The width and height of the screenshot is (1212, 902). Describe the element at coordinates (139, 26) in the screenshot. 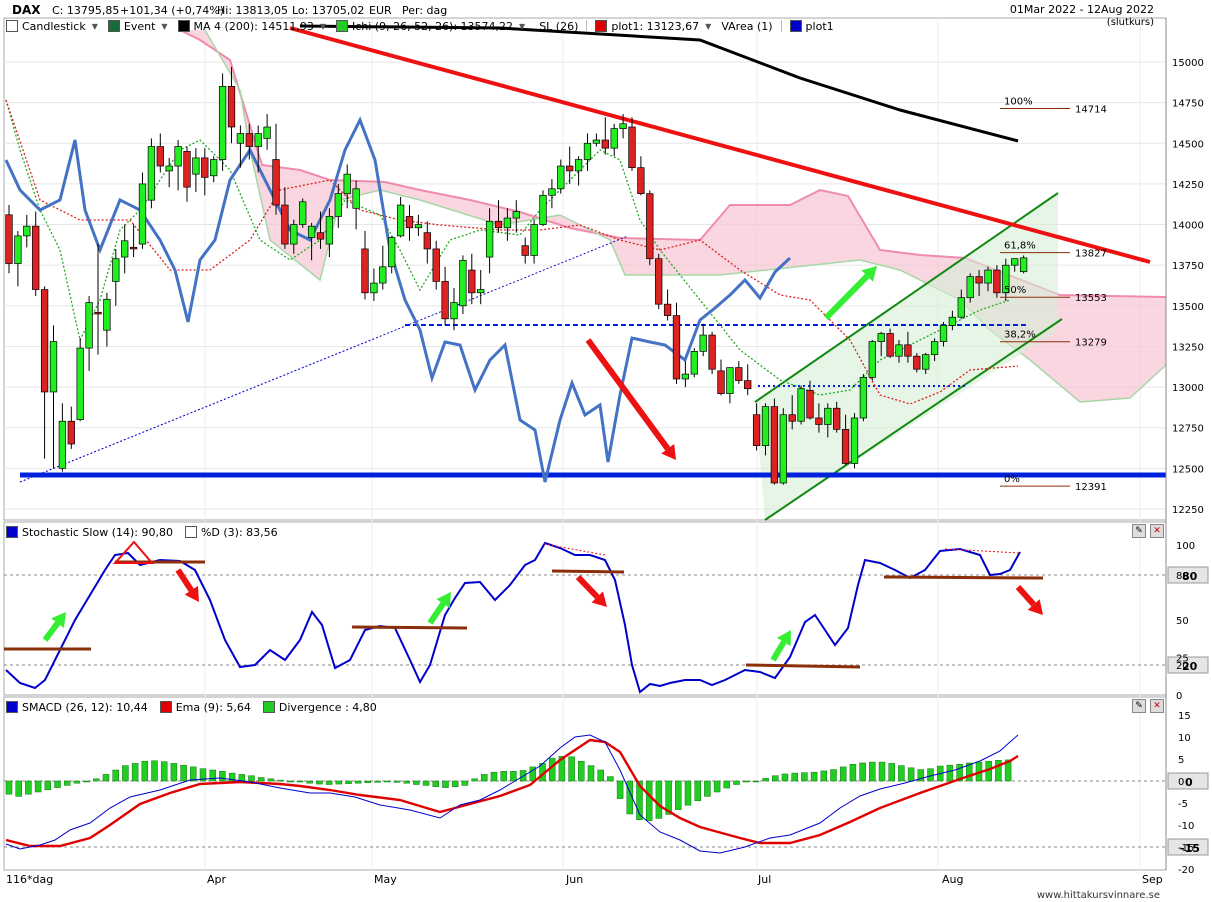

I see `legend-event: Event` at that location.